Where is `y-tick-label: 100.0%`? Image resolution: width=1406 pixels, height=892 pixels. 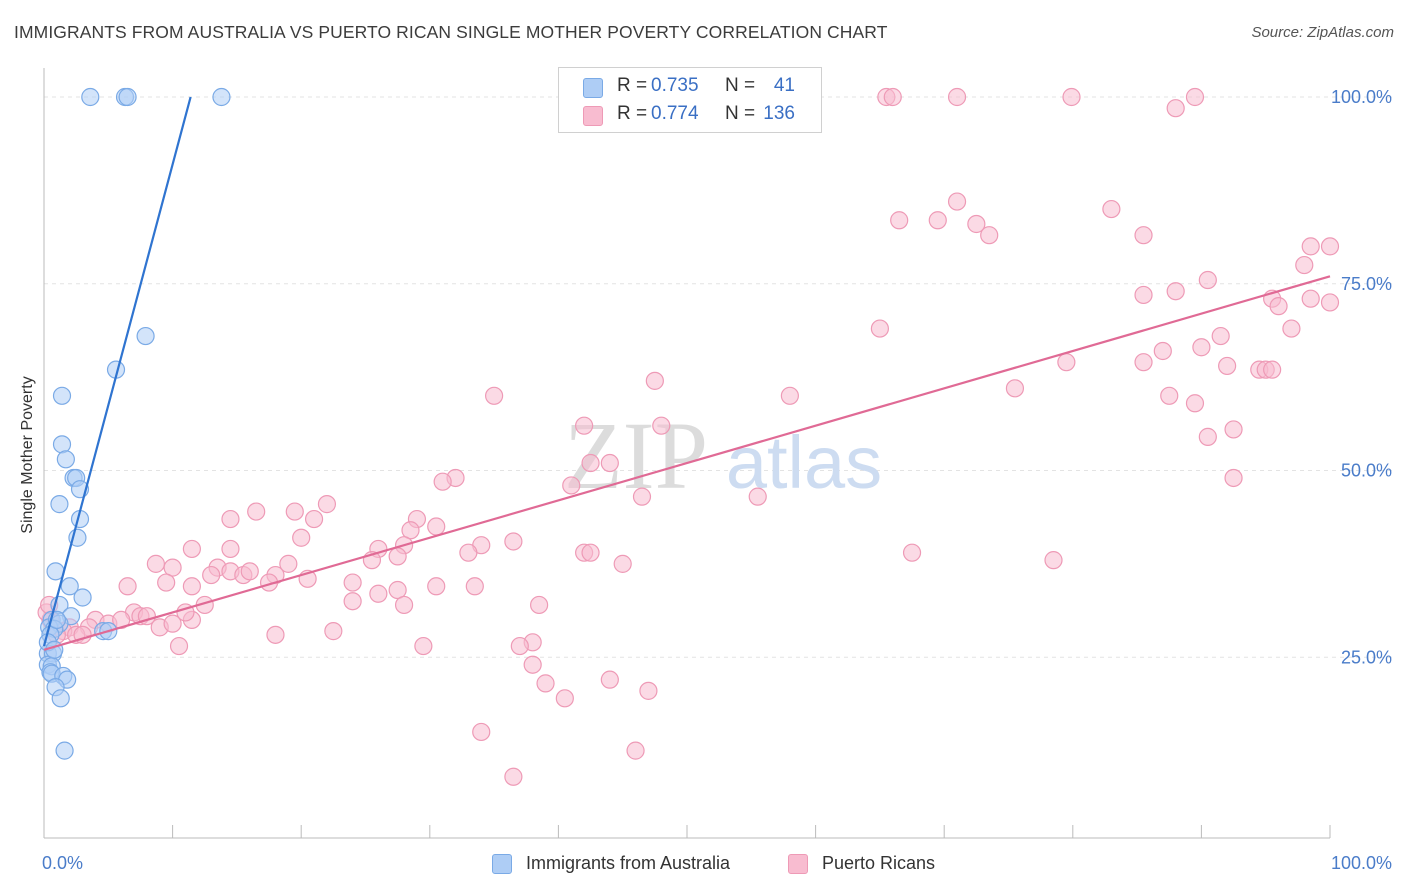 y-tick-label: 100.0% is located at coordinates (1361, 97).